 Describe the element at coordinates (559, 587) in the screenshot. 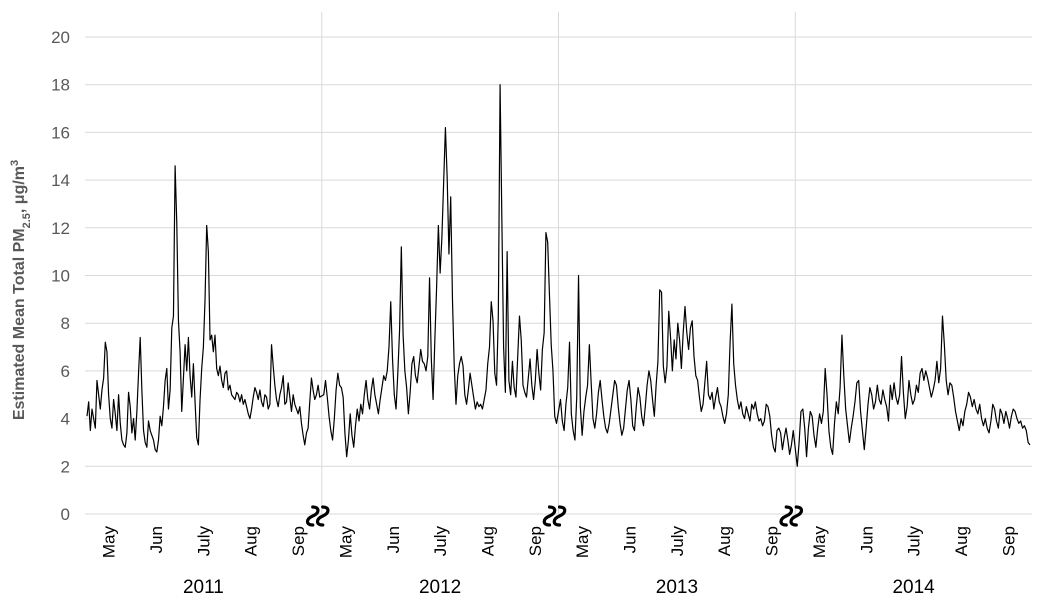

I see `x-year-labels: 2011 2012 2013 2014` at that location.